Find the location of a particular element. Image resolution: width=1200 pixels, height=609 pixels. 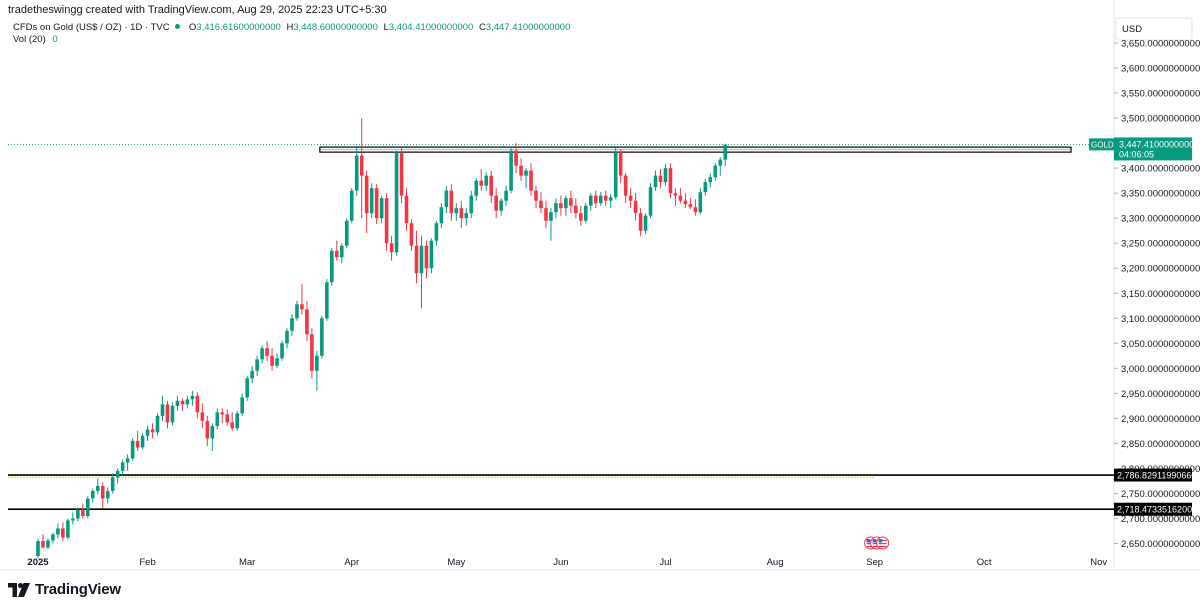

event-flags is located at coordinates (877, 543).